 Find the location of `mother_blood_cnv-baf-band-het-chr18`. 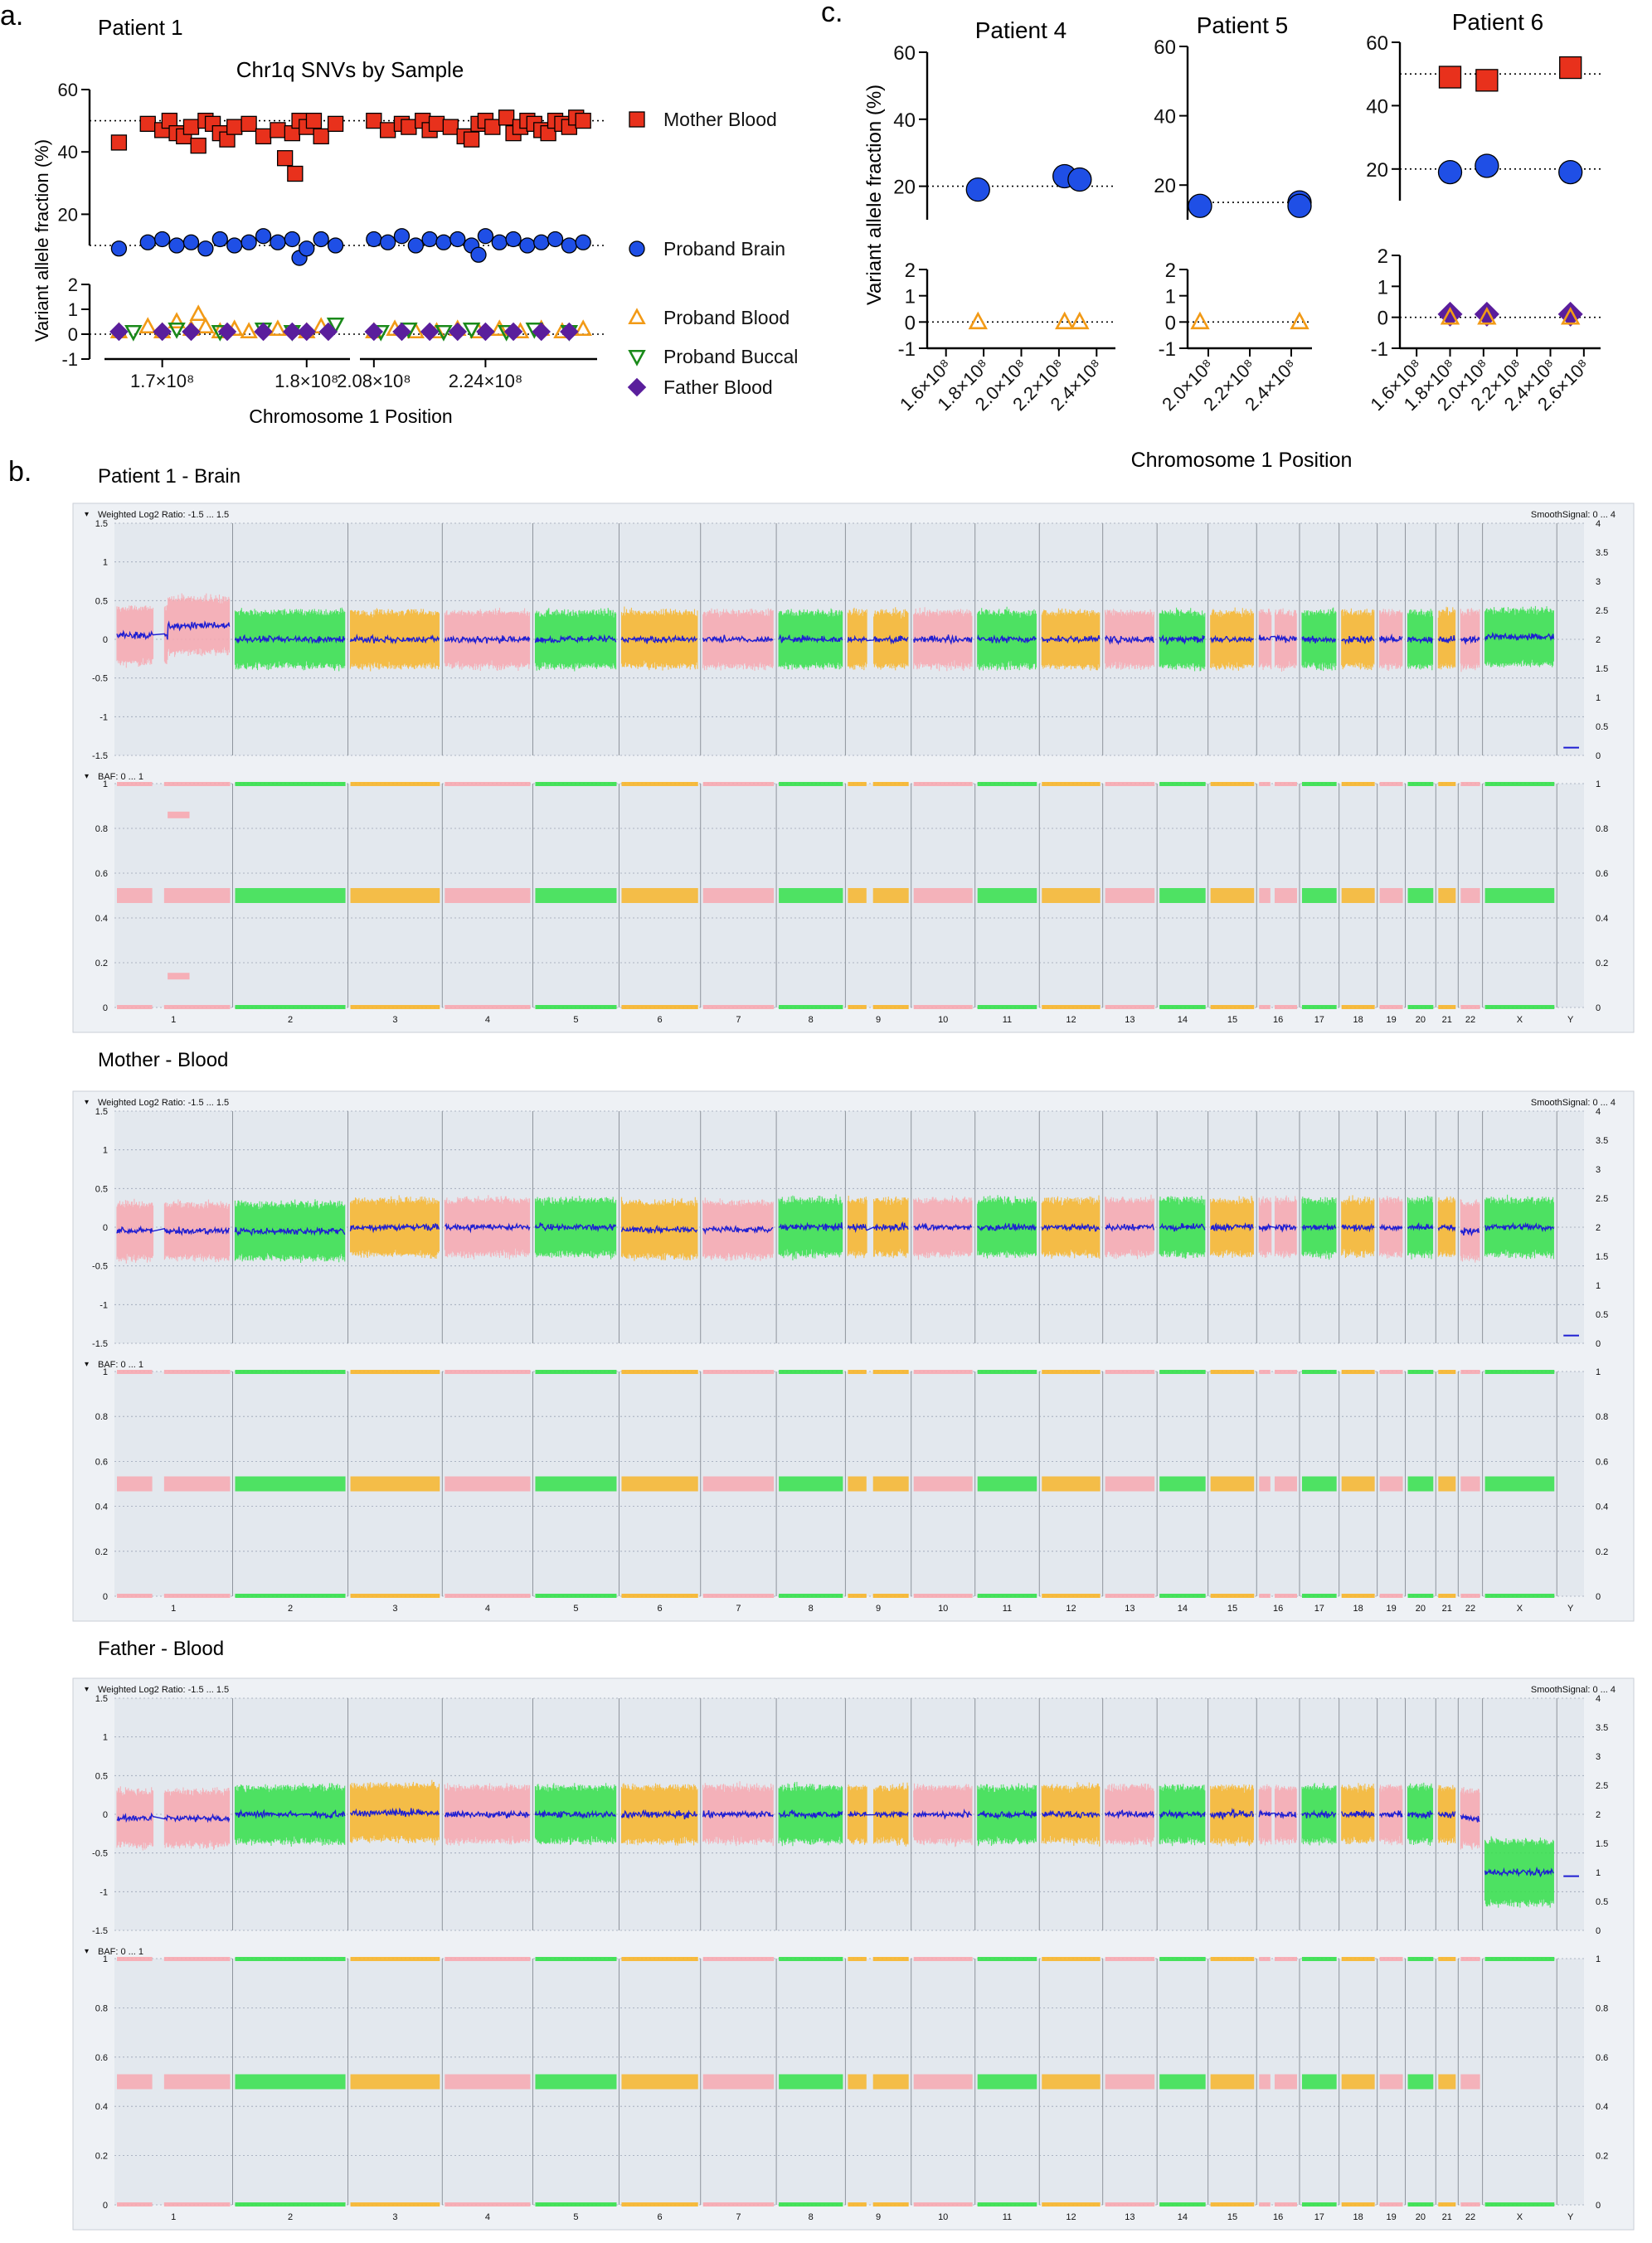

mother_blood_cnv-baf-band-het-chr18 is located at coordinates (1358, 1484).